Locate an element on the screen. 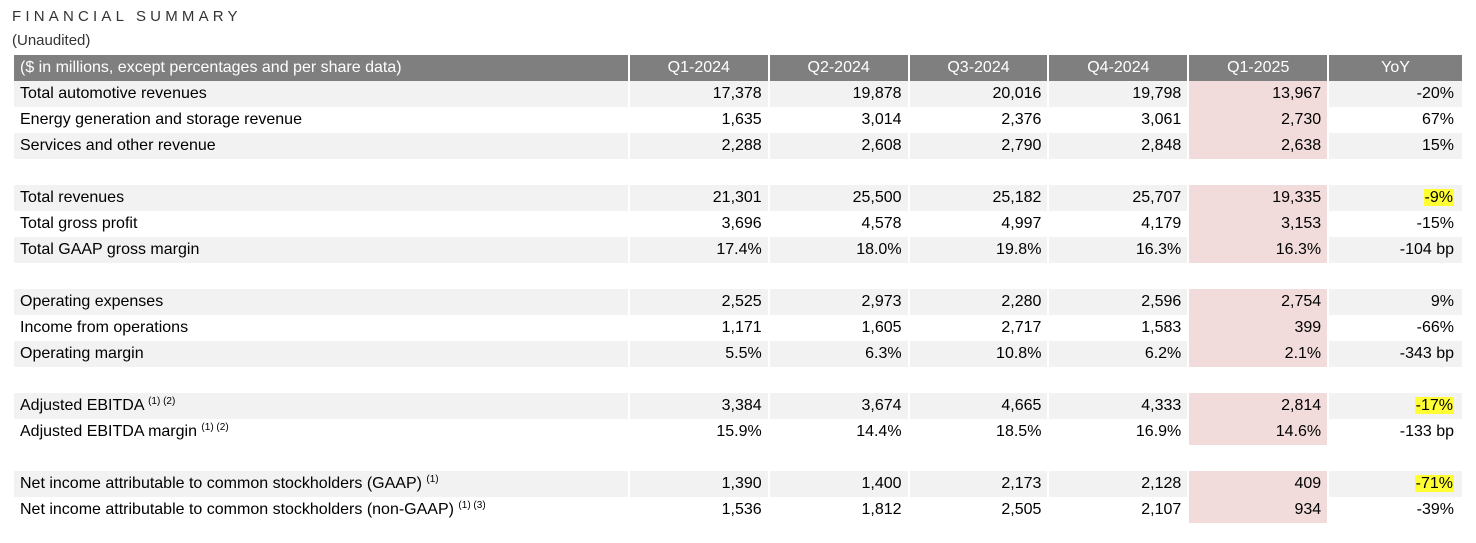 This screenshot has width=1476, height=543. yoy-highlighted-value: -9% is located at coordinates (1438, 197).